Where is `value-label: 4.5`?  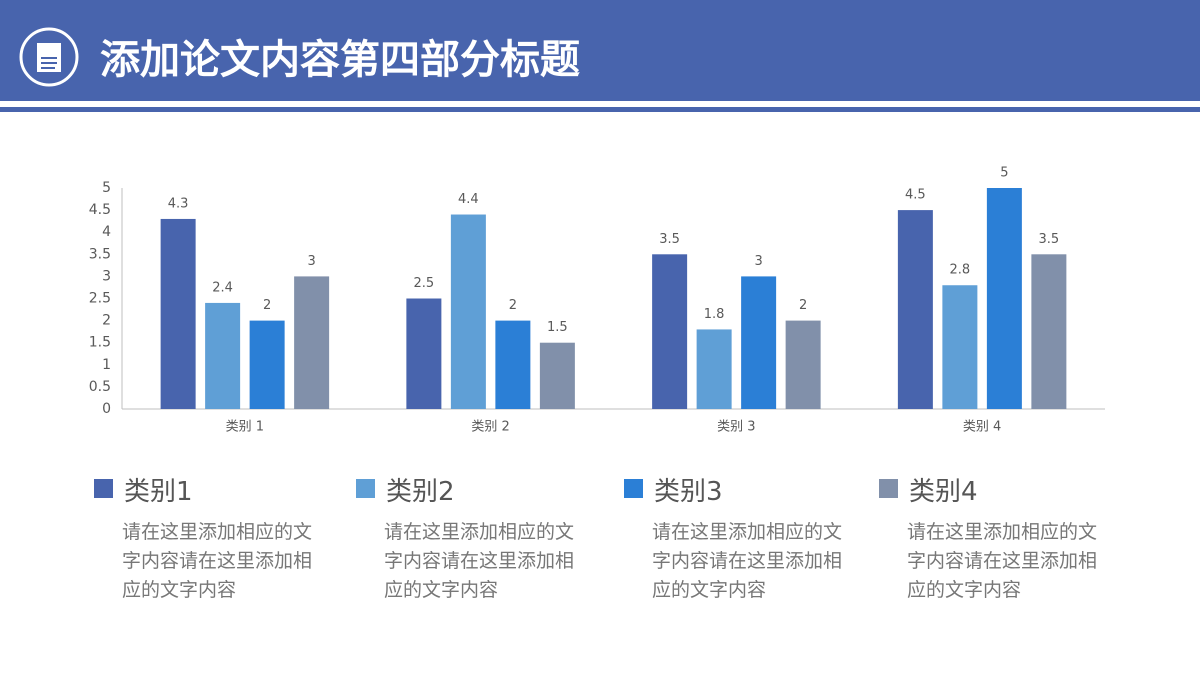 value-label: 4.5 is located at coordinates (915, 195).